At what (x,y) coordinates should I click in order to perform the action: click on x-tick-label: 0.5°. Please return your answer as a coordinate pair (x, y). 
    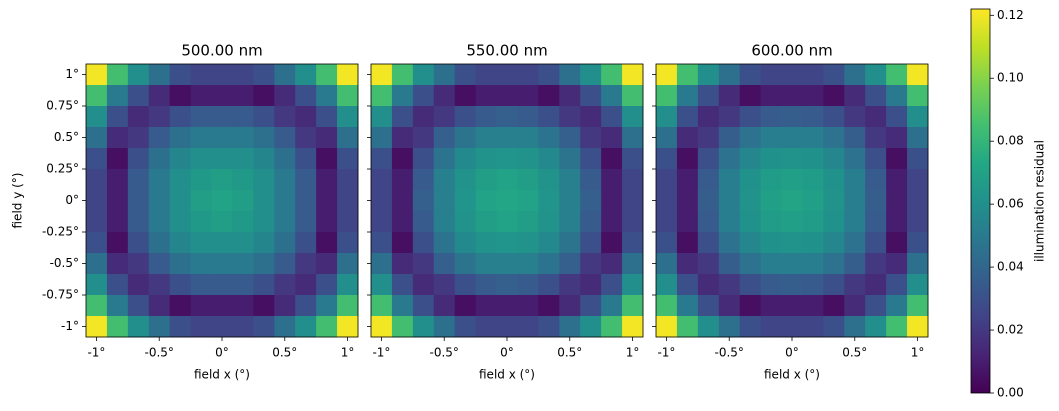
    Looking at the image, I should click on (854, 353).